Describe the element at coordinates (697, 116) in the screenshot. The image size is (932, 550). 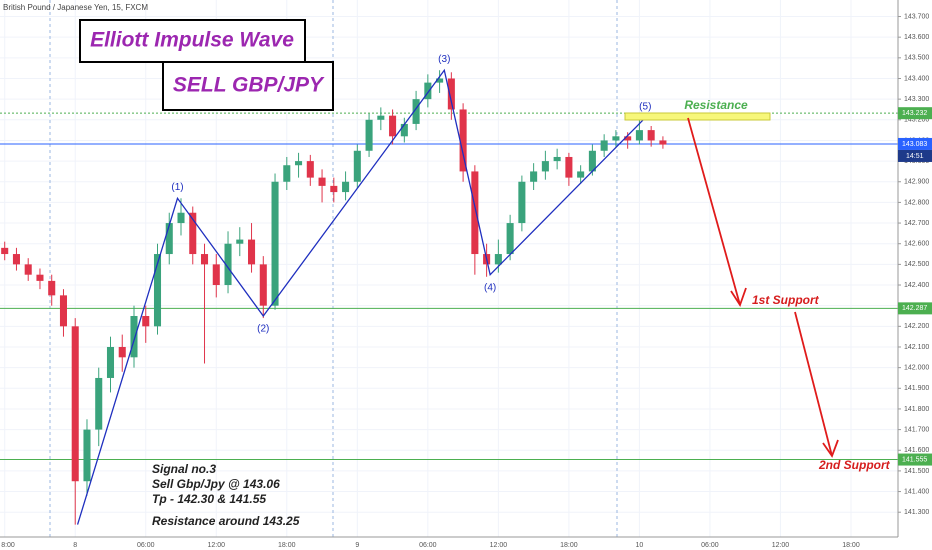
I see `resistance-zone` at that location.